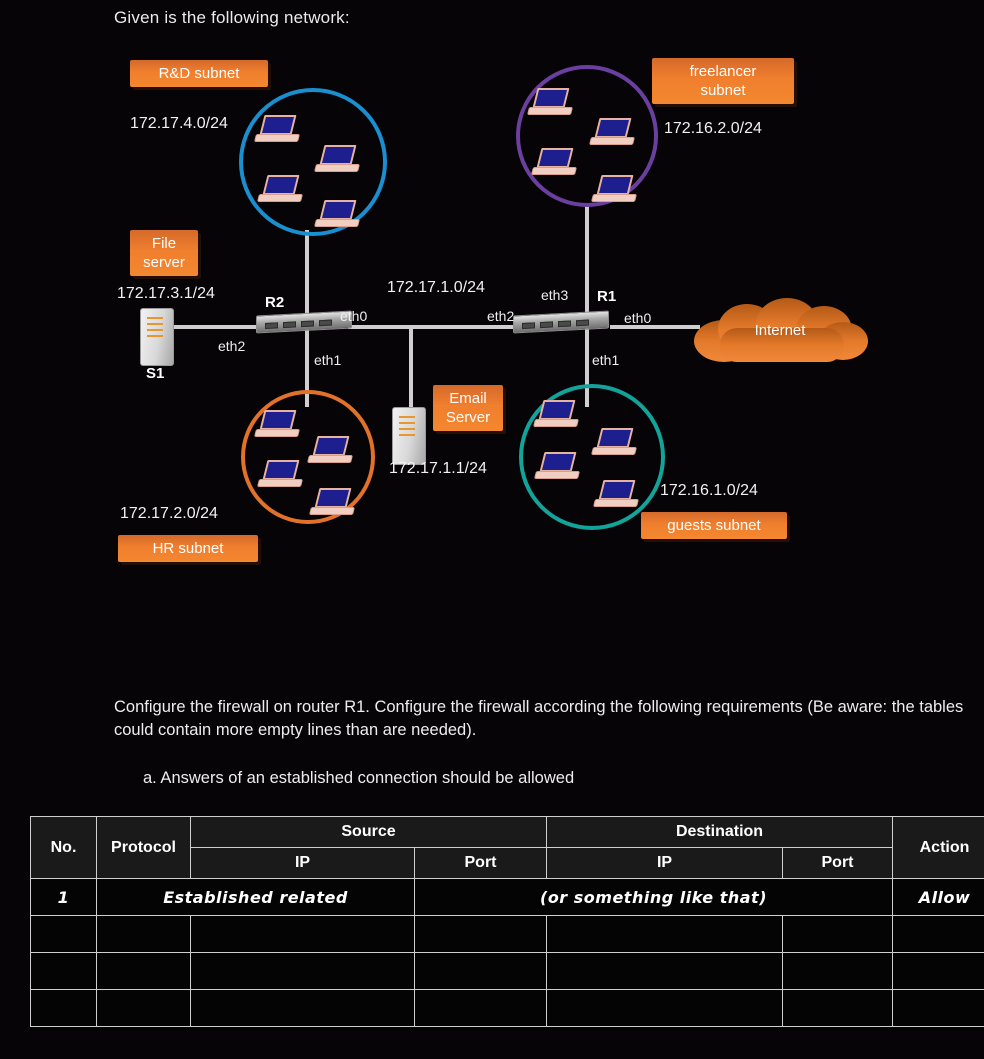  What do you see at coordinates (275, 302) in the screenshot?
I see `device-label-r2: R2` at bounding box center [275, 302].